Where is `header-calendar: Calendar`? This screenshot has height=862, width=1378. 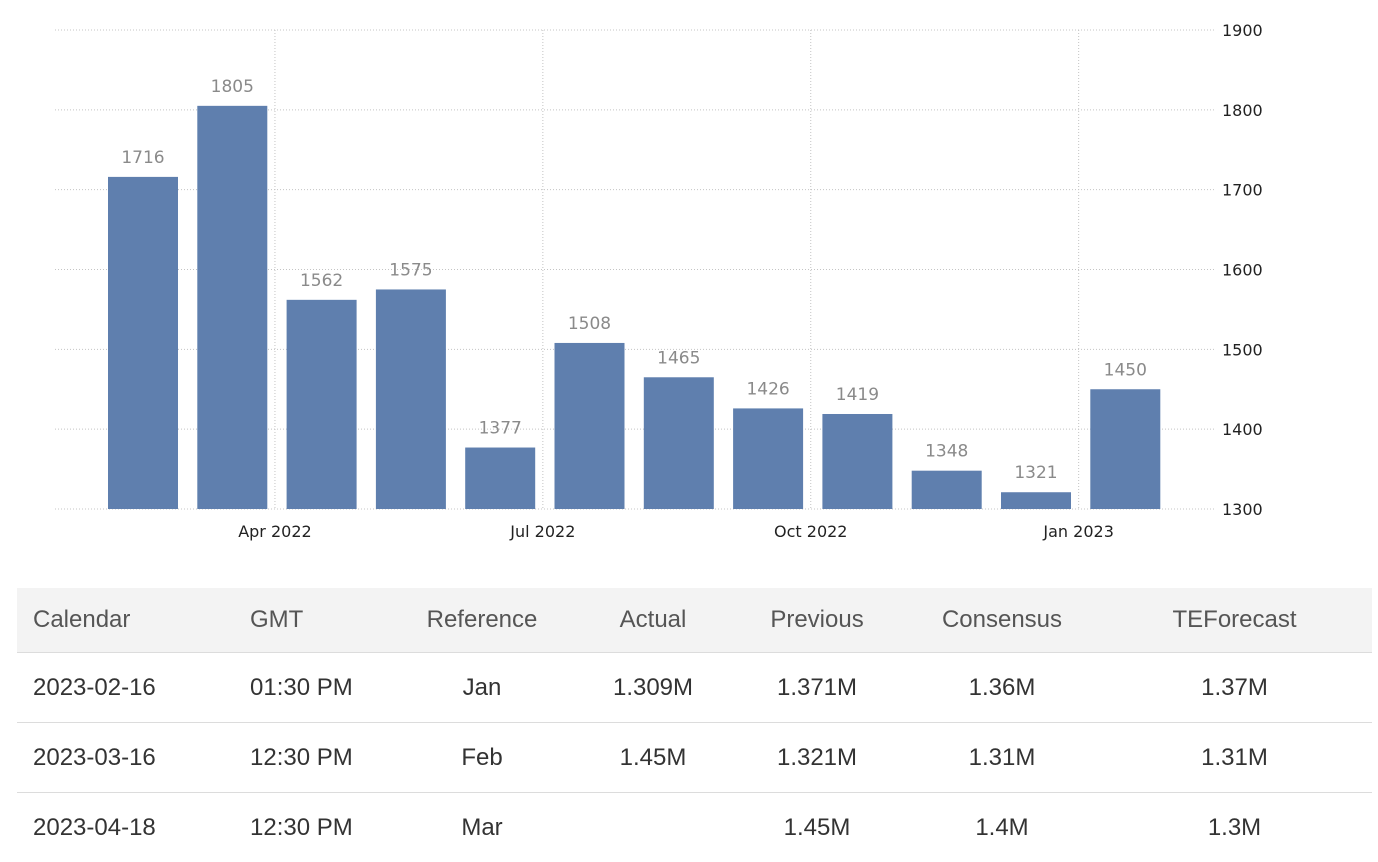 header-calendar: Calendar is located at coordinates (125, 620).